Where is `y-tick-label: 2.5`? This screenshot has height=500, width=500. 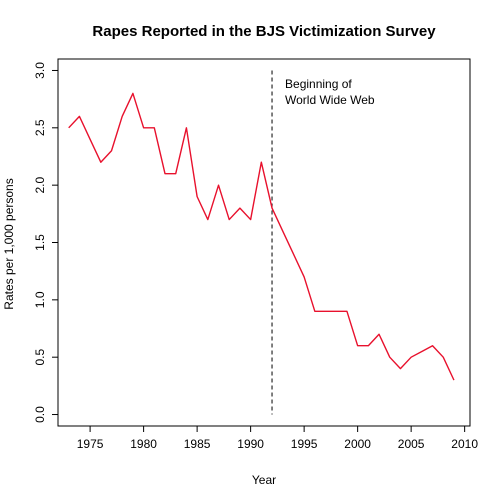
y-tick-label: 2.5 is located at coordinates (40, 127).